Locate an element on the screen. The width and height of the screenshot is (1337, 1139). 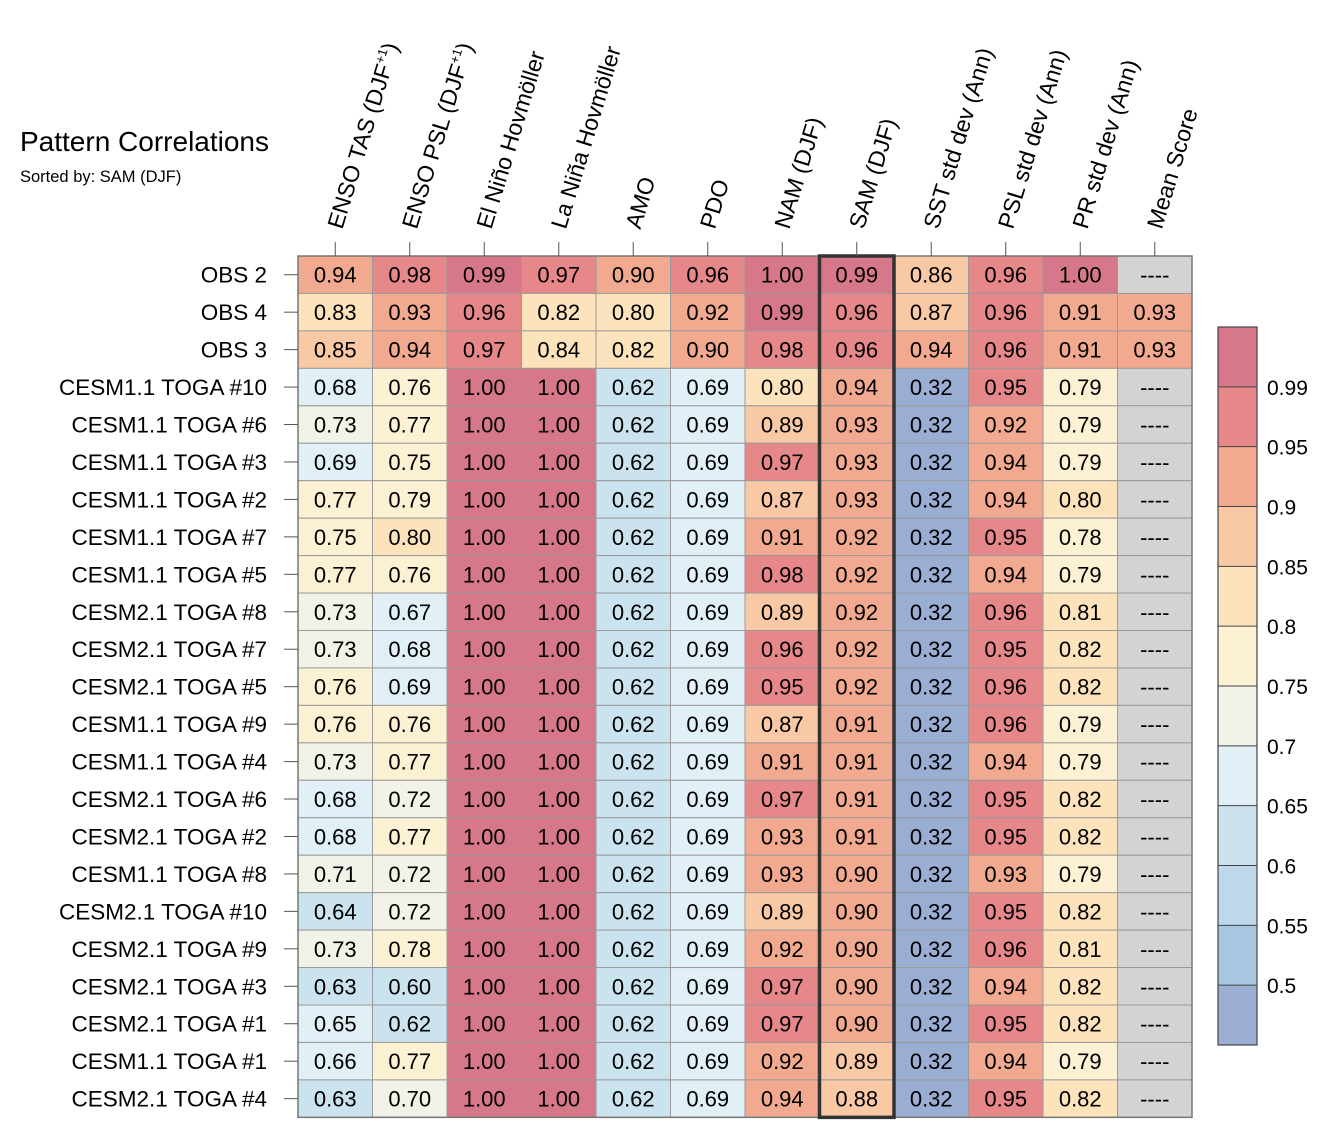
cell-value-label: 0.98 is located at coordinates (782, 350).